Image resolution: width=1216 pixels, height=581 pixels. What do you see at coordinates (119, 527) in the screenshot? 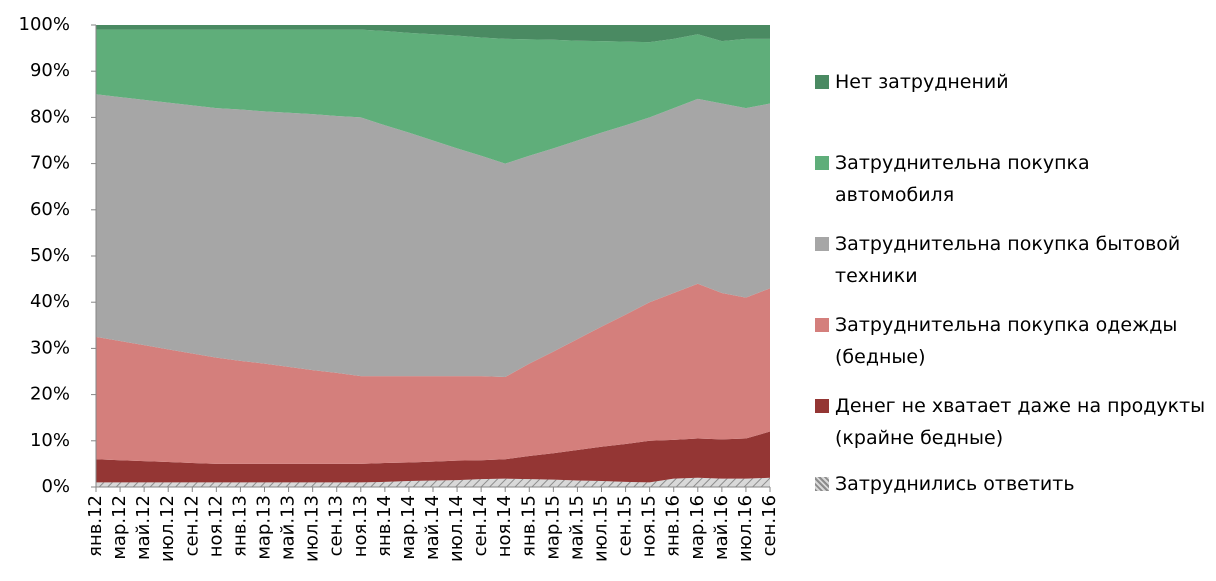
I see `x-tick-label: мар.12` at bounding box center [119, 527].